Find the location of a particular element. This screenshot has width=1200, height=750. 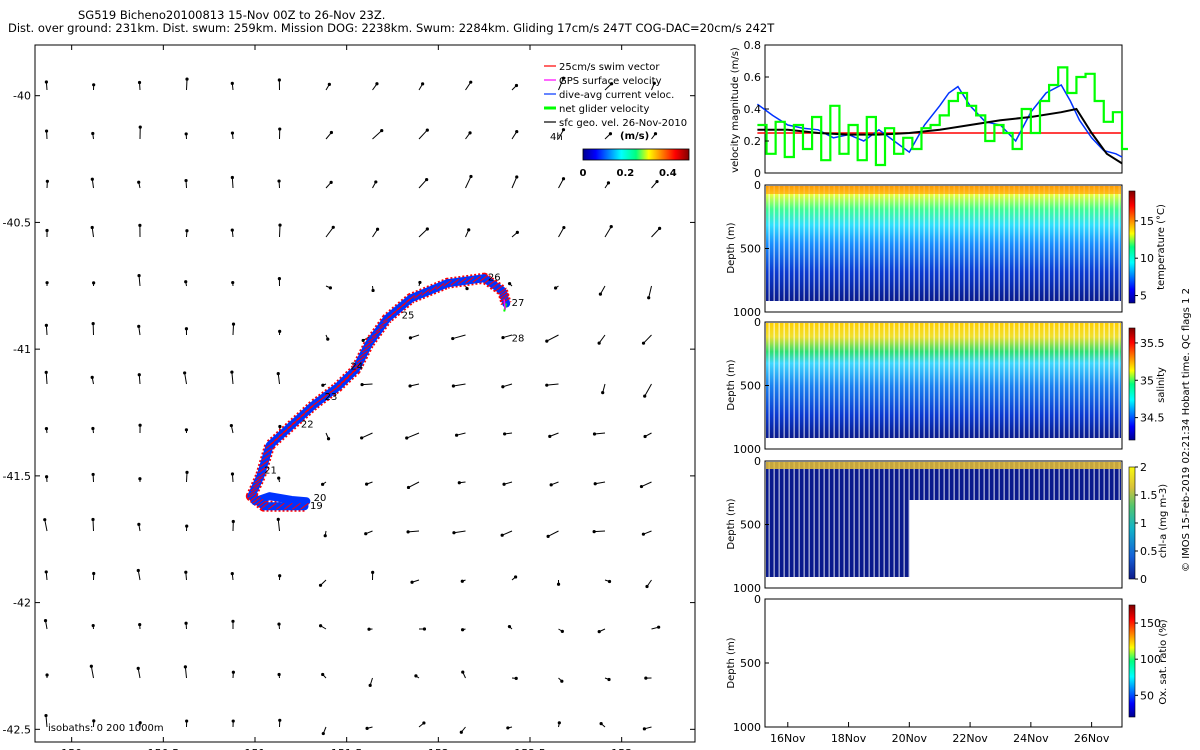

map-xtick-label: 152 is located at coordinates (438, 748).